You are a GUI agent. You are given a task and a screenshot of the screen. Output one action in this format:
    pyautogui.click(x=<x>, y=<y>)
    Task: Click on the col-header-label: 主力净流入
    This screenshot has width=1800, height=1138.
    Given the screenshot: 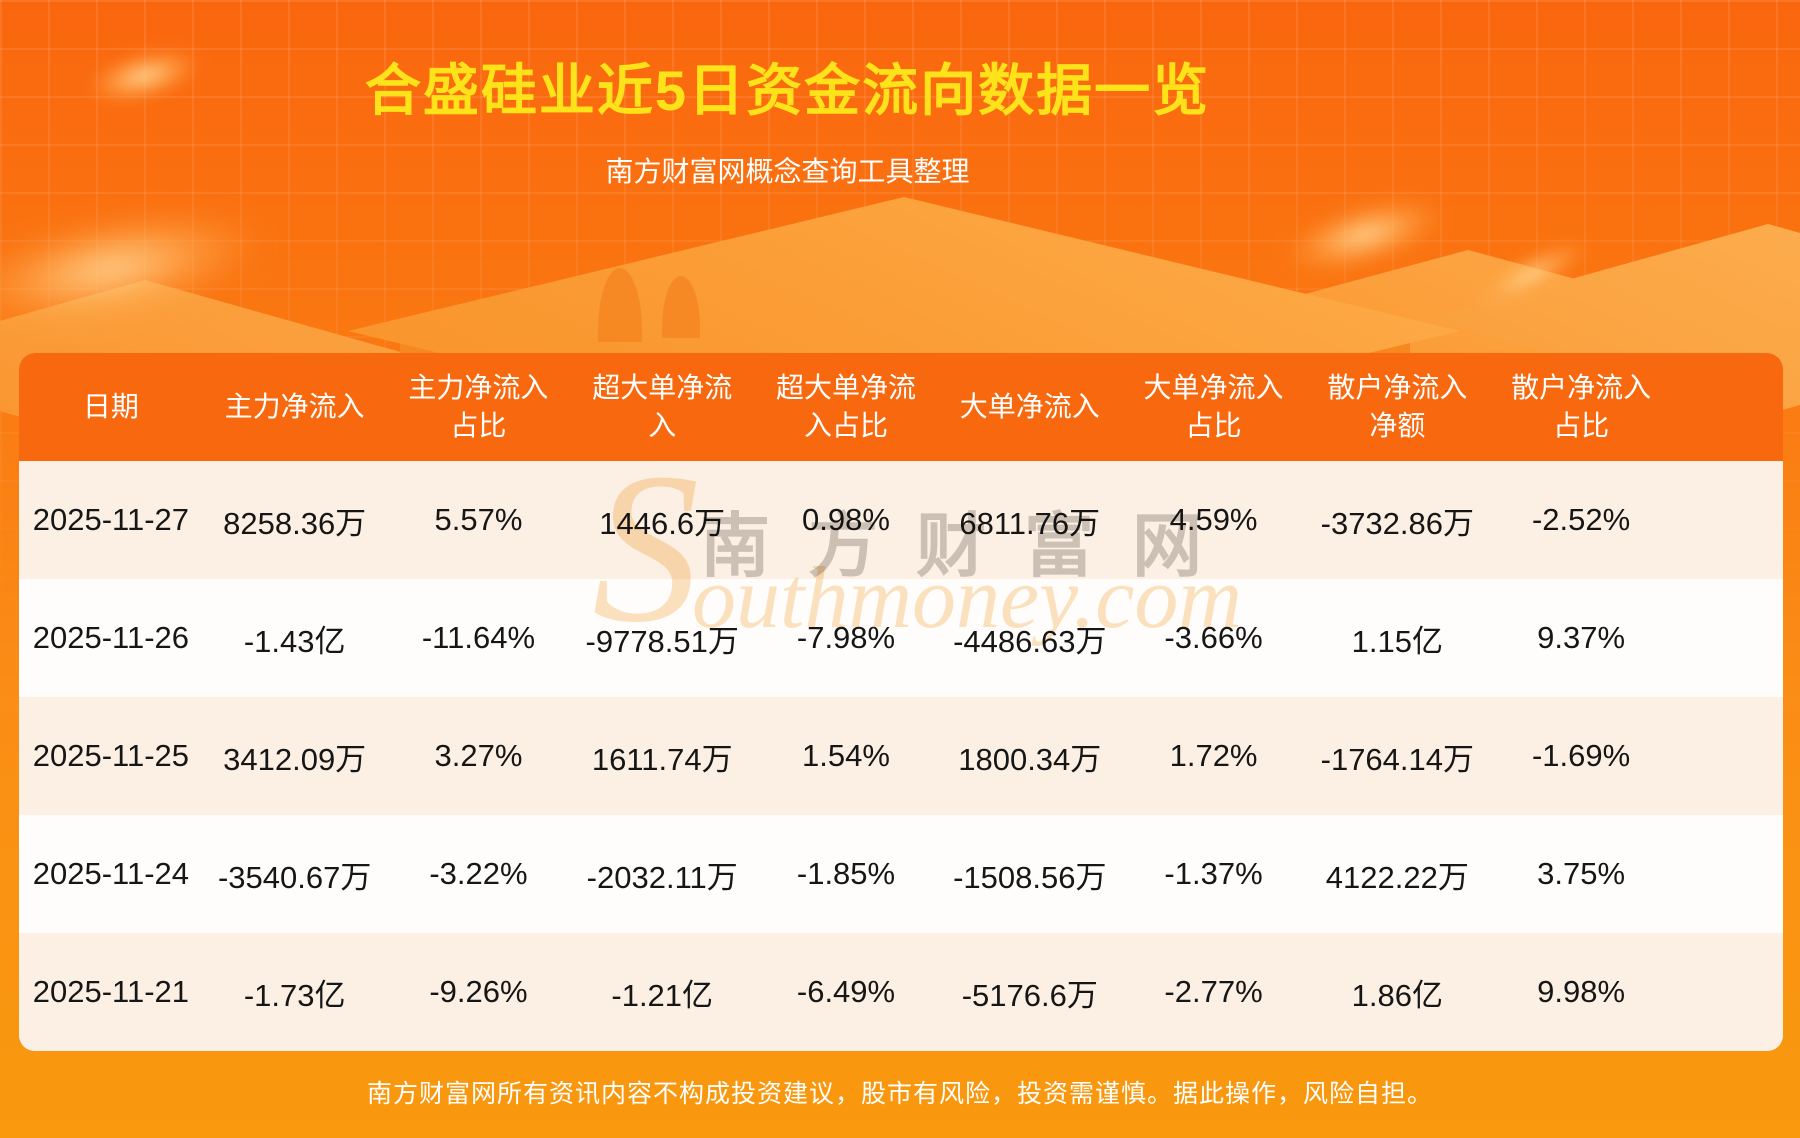 What is the action you would take?
    pyautogui.click(x=294, y=407)
    